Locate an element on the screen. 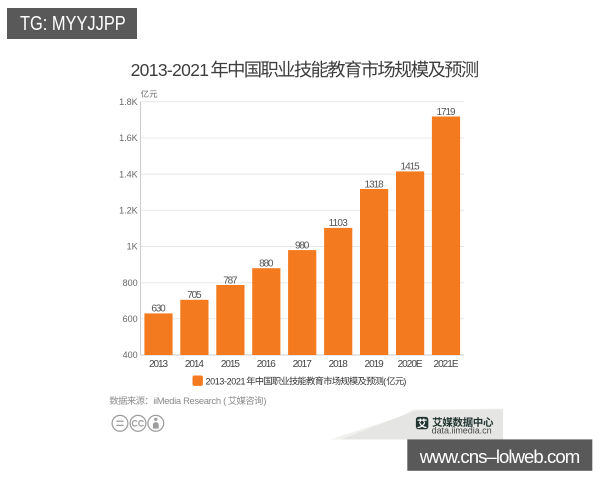 The height and width of the screenshot is (480, 600). svg-text: 2015 is located at coordinates (231, 364).